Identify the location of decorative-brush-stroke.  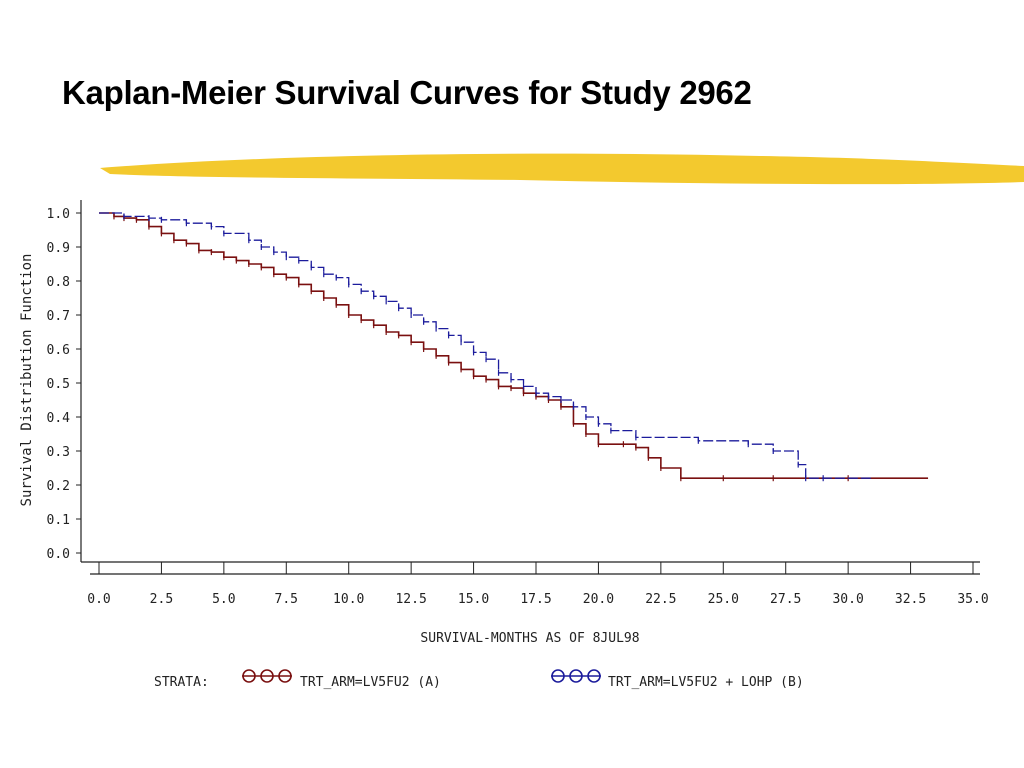
(562, 169).